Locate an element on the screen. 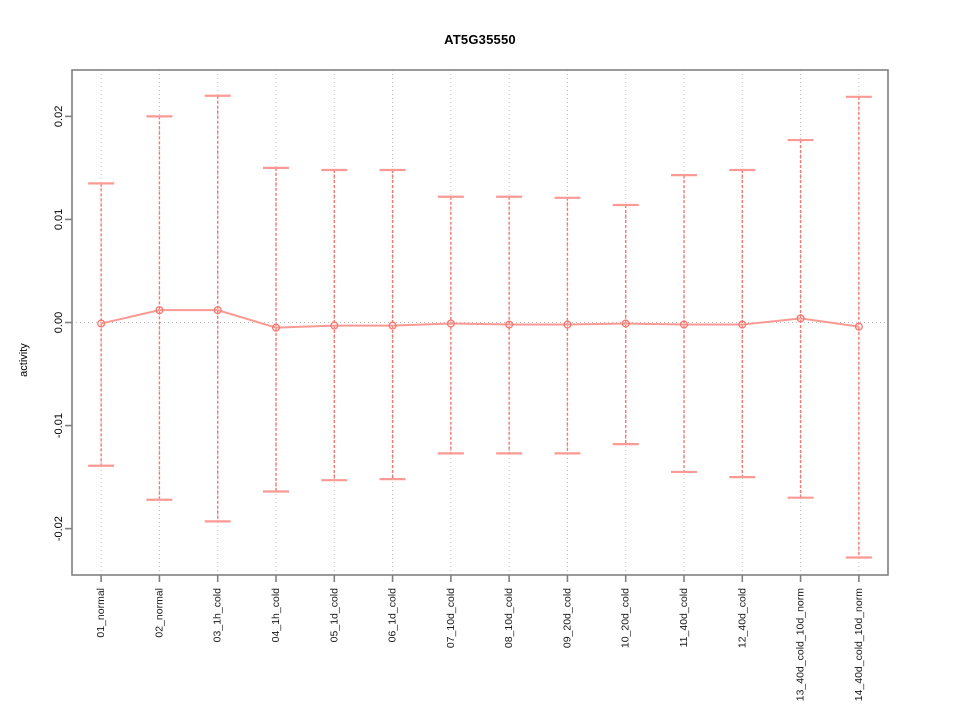  y-tick-label: -0.02 is located at coordinates (59, 528).